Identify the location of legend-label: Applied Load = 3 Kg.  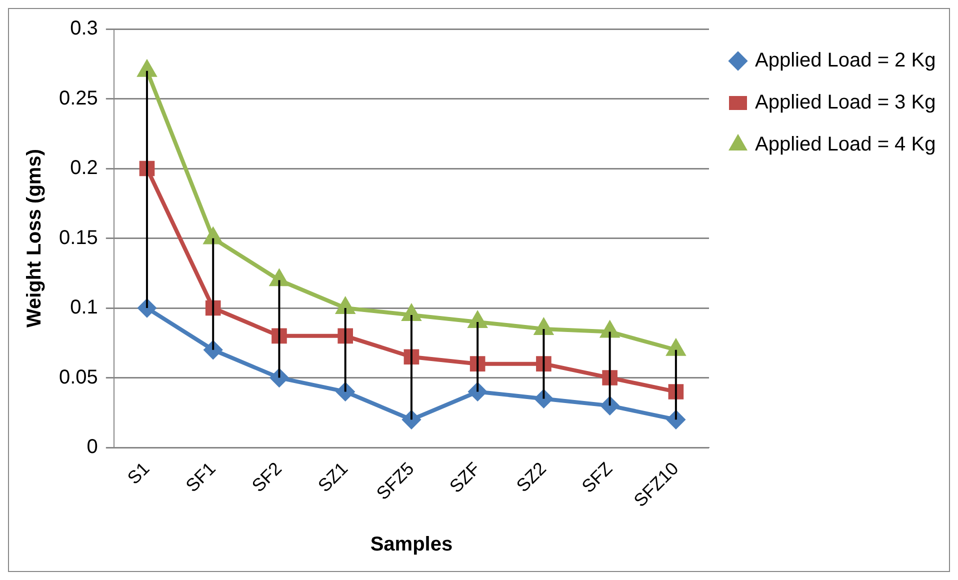
(845, 103).